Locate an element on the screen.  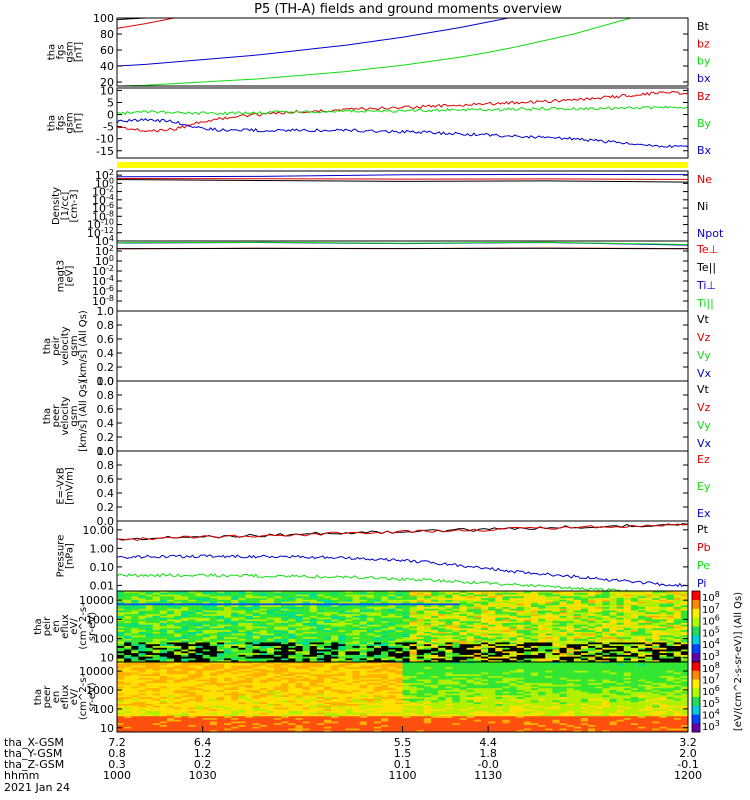
y-tick-label: 80 is located at coordinates (107, 34).